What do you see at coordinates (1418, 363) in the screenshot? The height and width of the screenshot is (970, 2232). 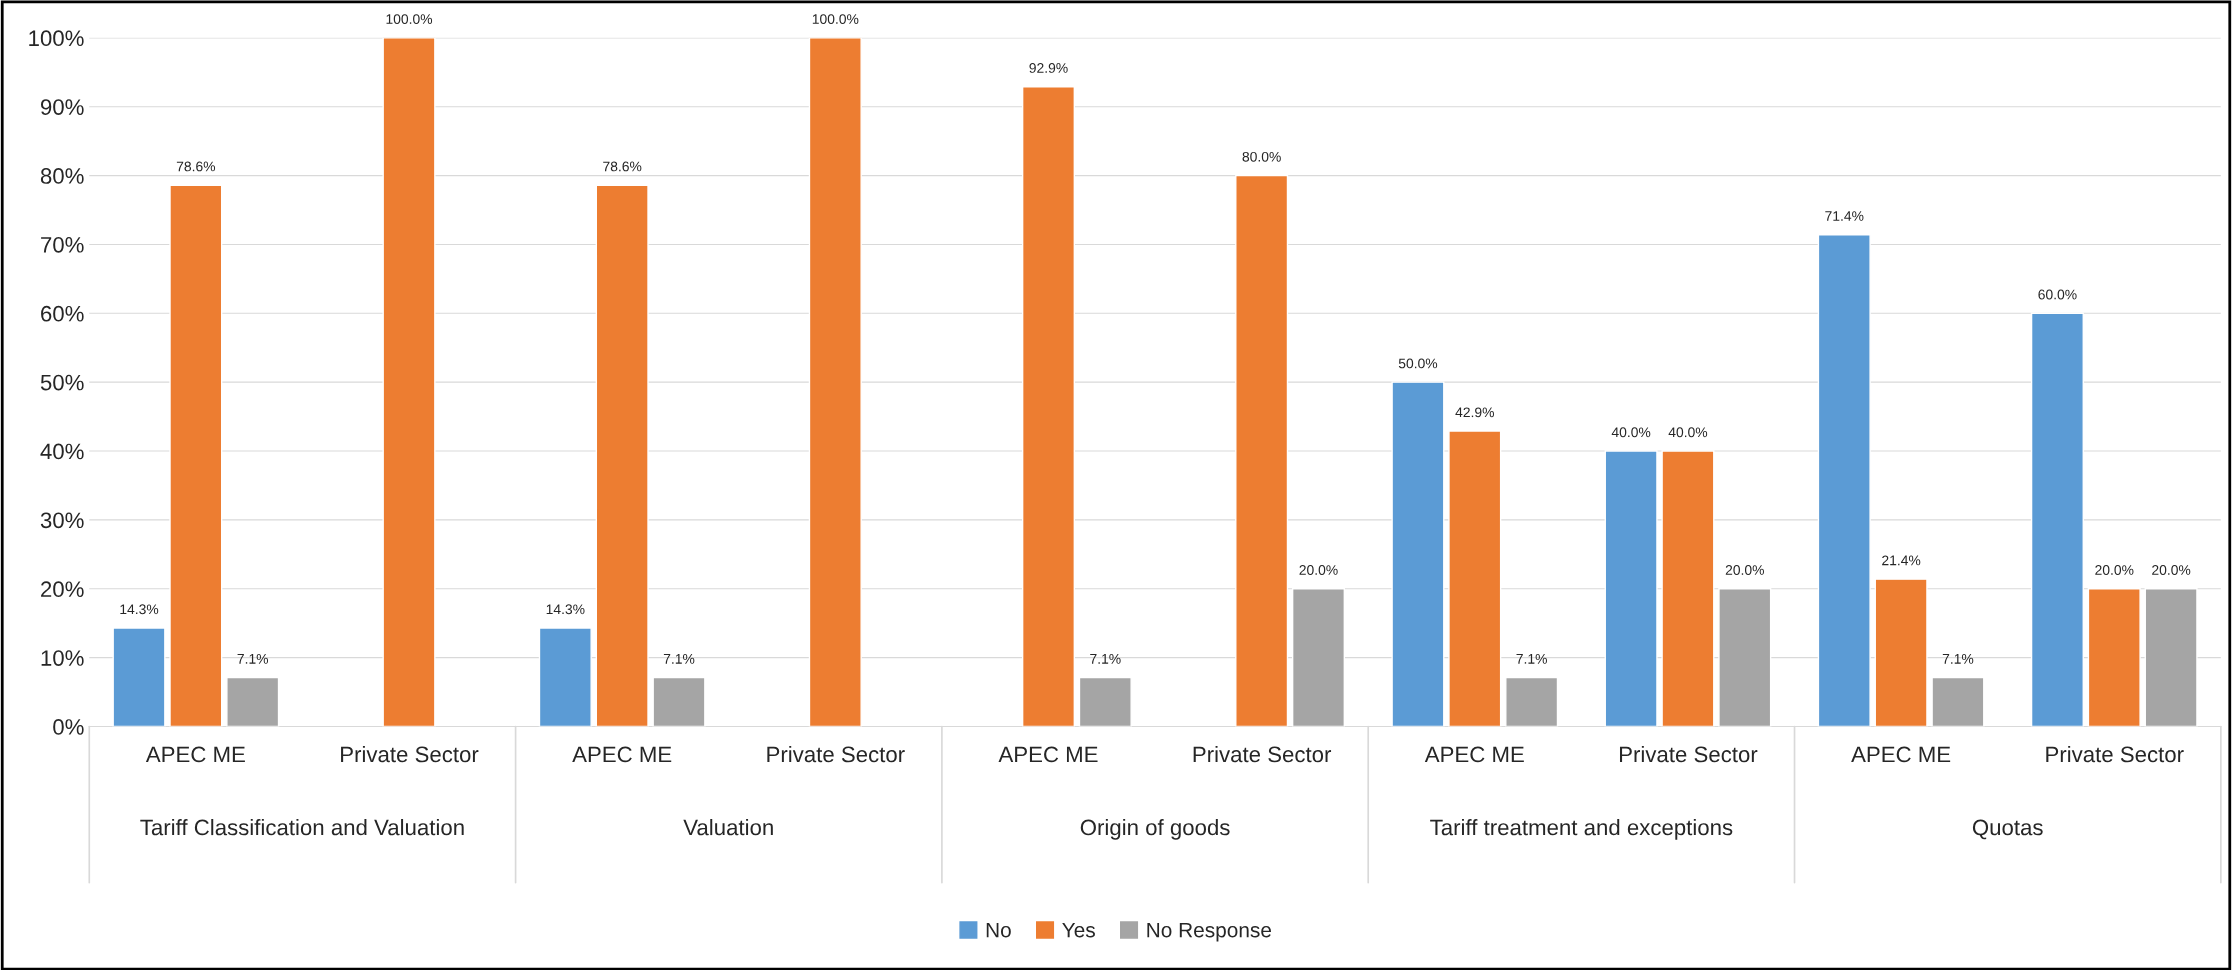 I see `data-label: 50.0%` at bounding box center [1418, 363].